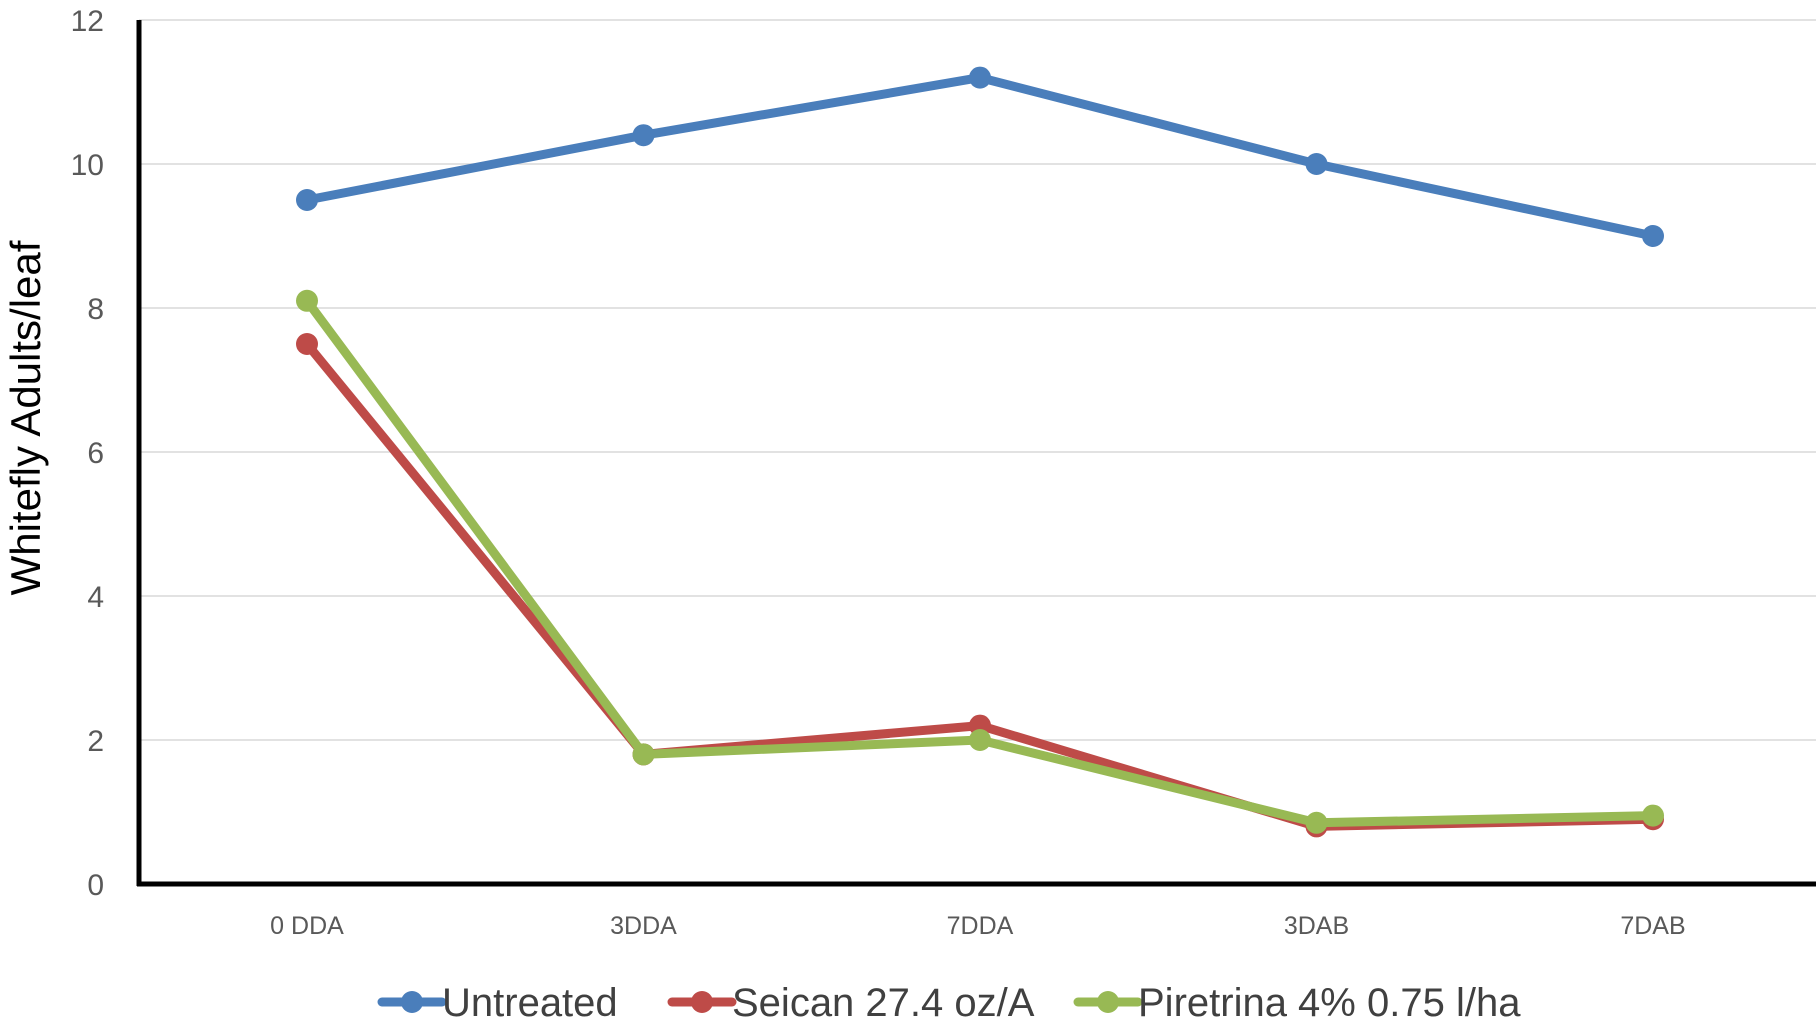  I want to click on y-tick-labels: 0 2 4 6 8 10 12, so click(87, 453).